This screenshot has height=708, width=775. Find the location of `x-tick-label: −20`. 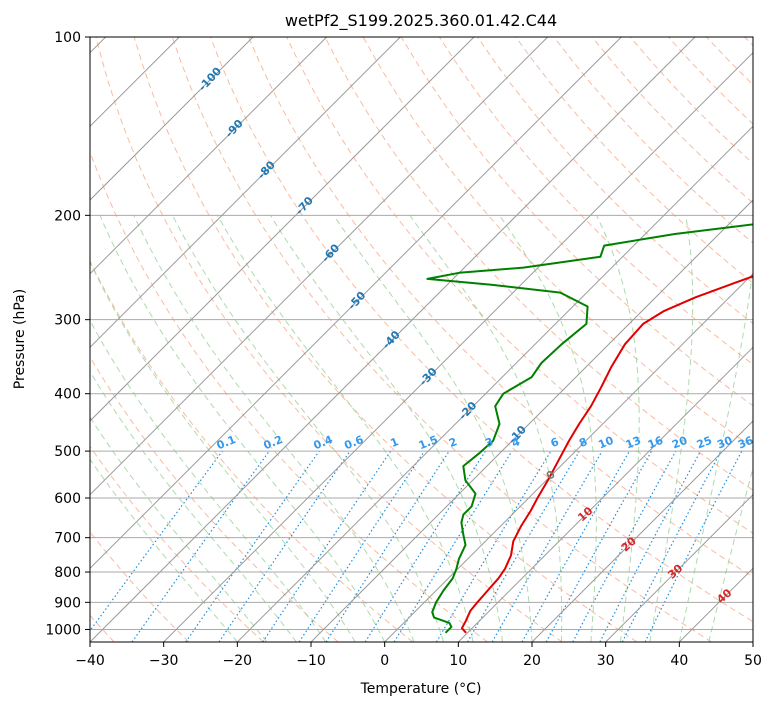

x-tick-label: −20 is located at coordinates (238, 661).